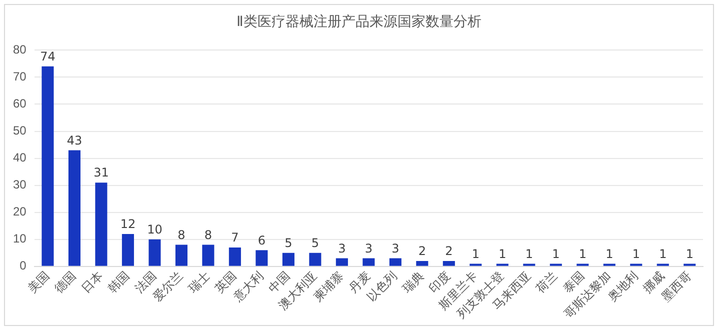 The height and width of the screenshot is (332, 720). Describe the element at coordinates (23, 265) in the screenshot. I see `y-tick-label: 0` at that location.